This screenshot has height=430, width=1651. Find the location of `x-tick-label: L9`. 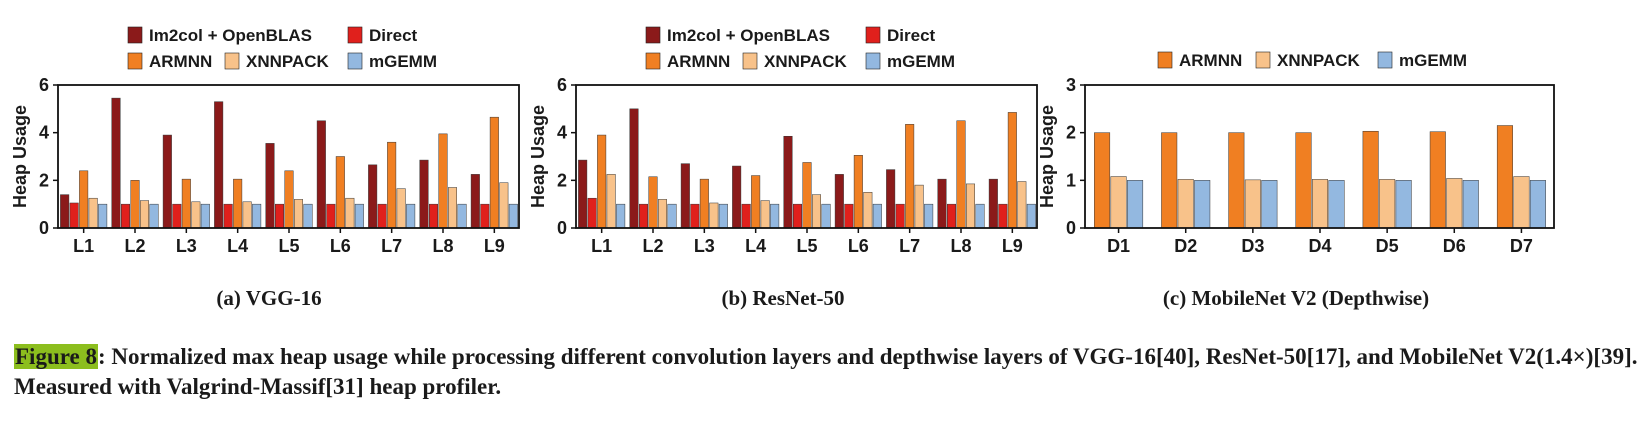

x-tick-label: L9 is located at coordinates (494, 246).